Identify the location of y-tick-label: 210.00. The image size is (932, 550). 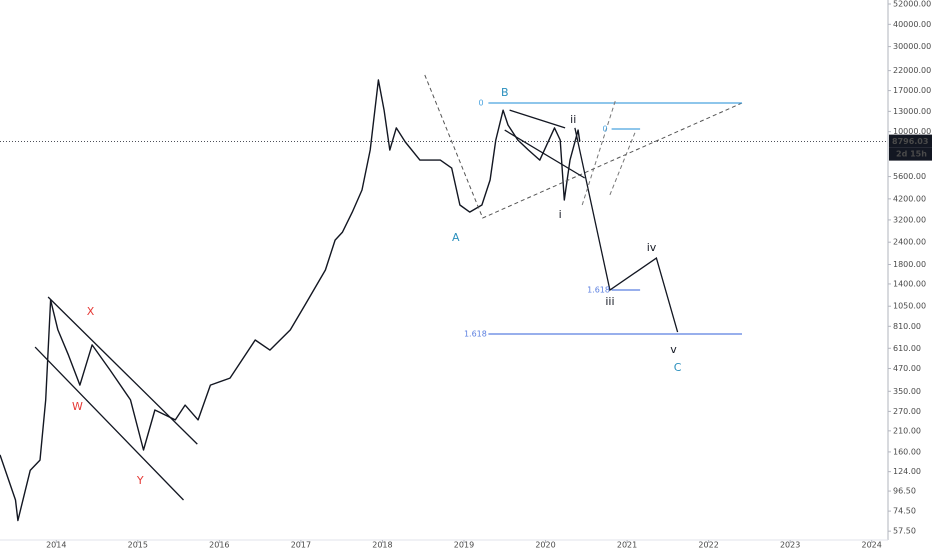
(907, 430).